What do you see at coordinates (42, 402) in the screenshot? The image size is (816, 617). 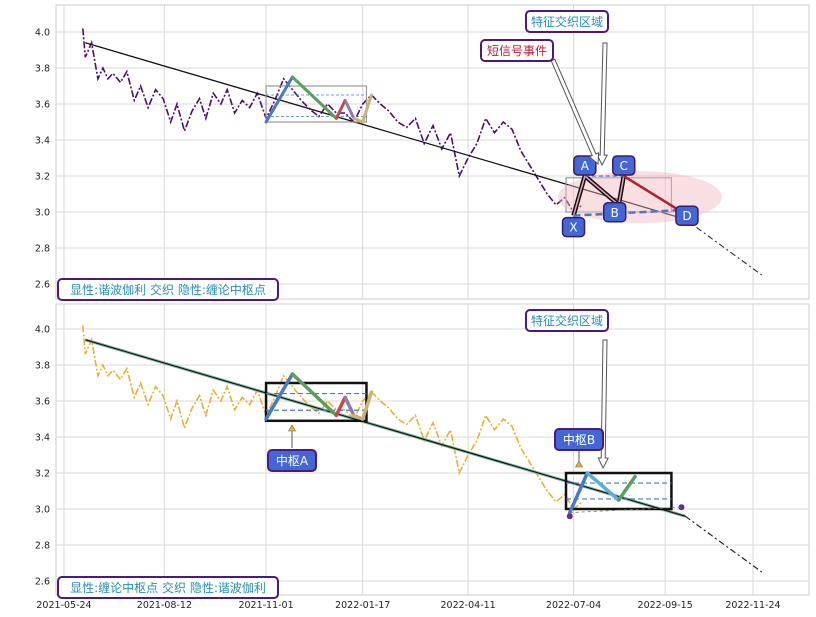 I see `y-tick-label-bottom: 3.6` at bounding box center [42, 402].